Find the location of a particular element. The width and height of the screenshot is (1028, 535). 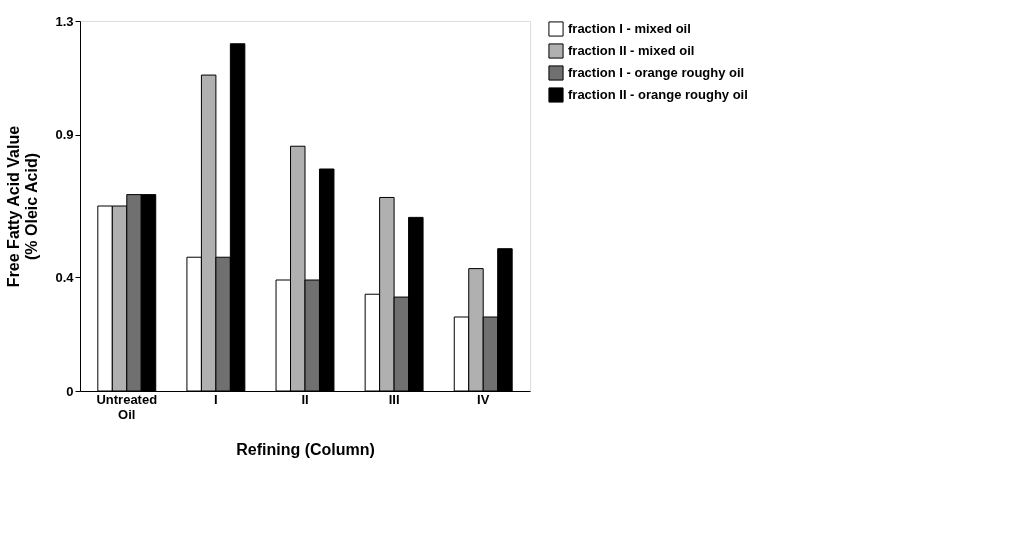

x-tick-label: II is located at coordinates (305, 399).